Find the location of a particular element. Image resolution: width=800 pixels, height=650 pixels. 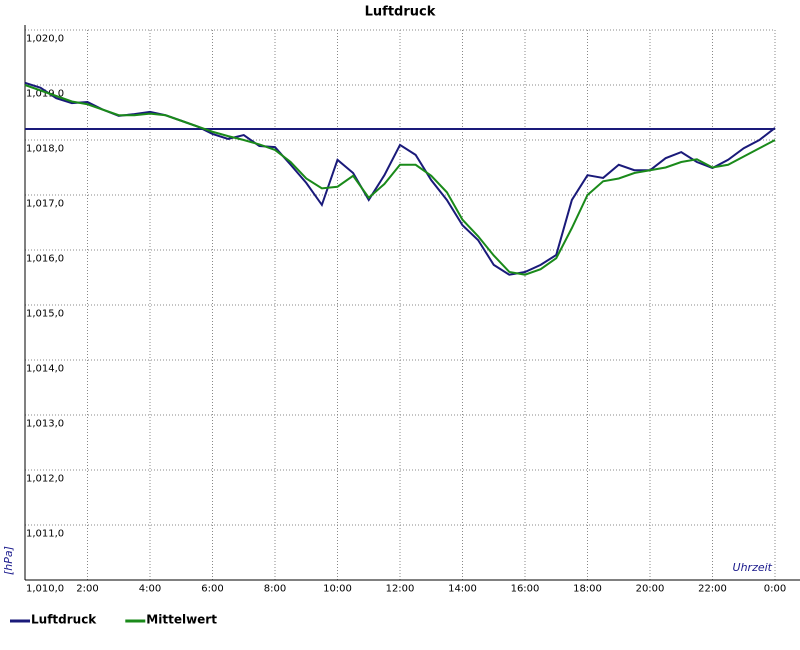

y-tick-label: 1,010,0 is located at coordinates (45, 588).